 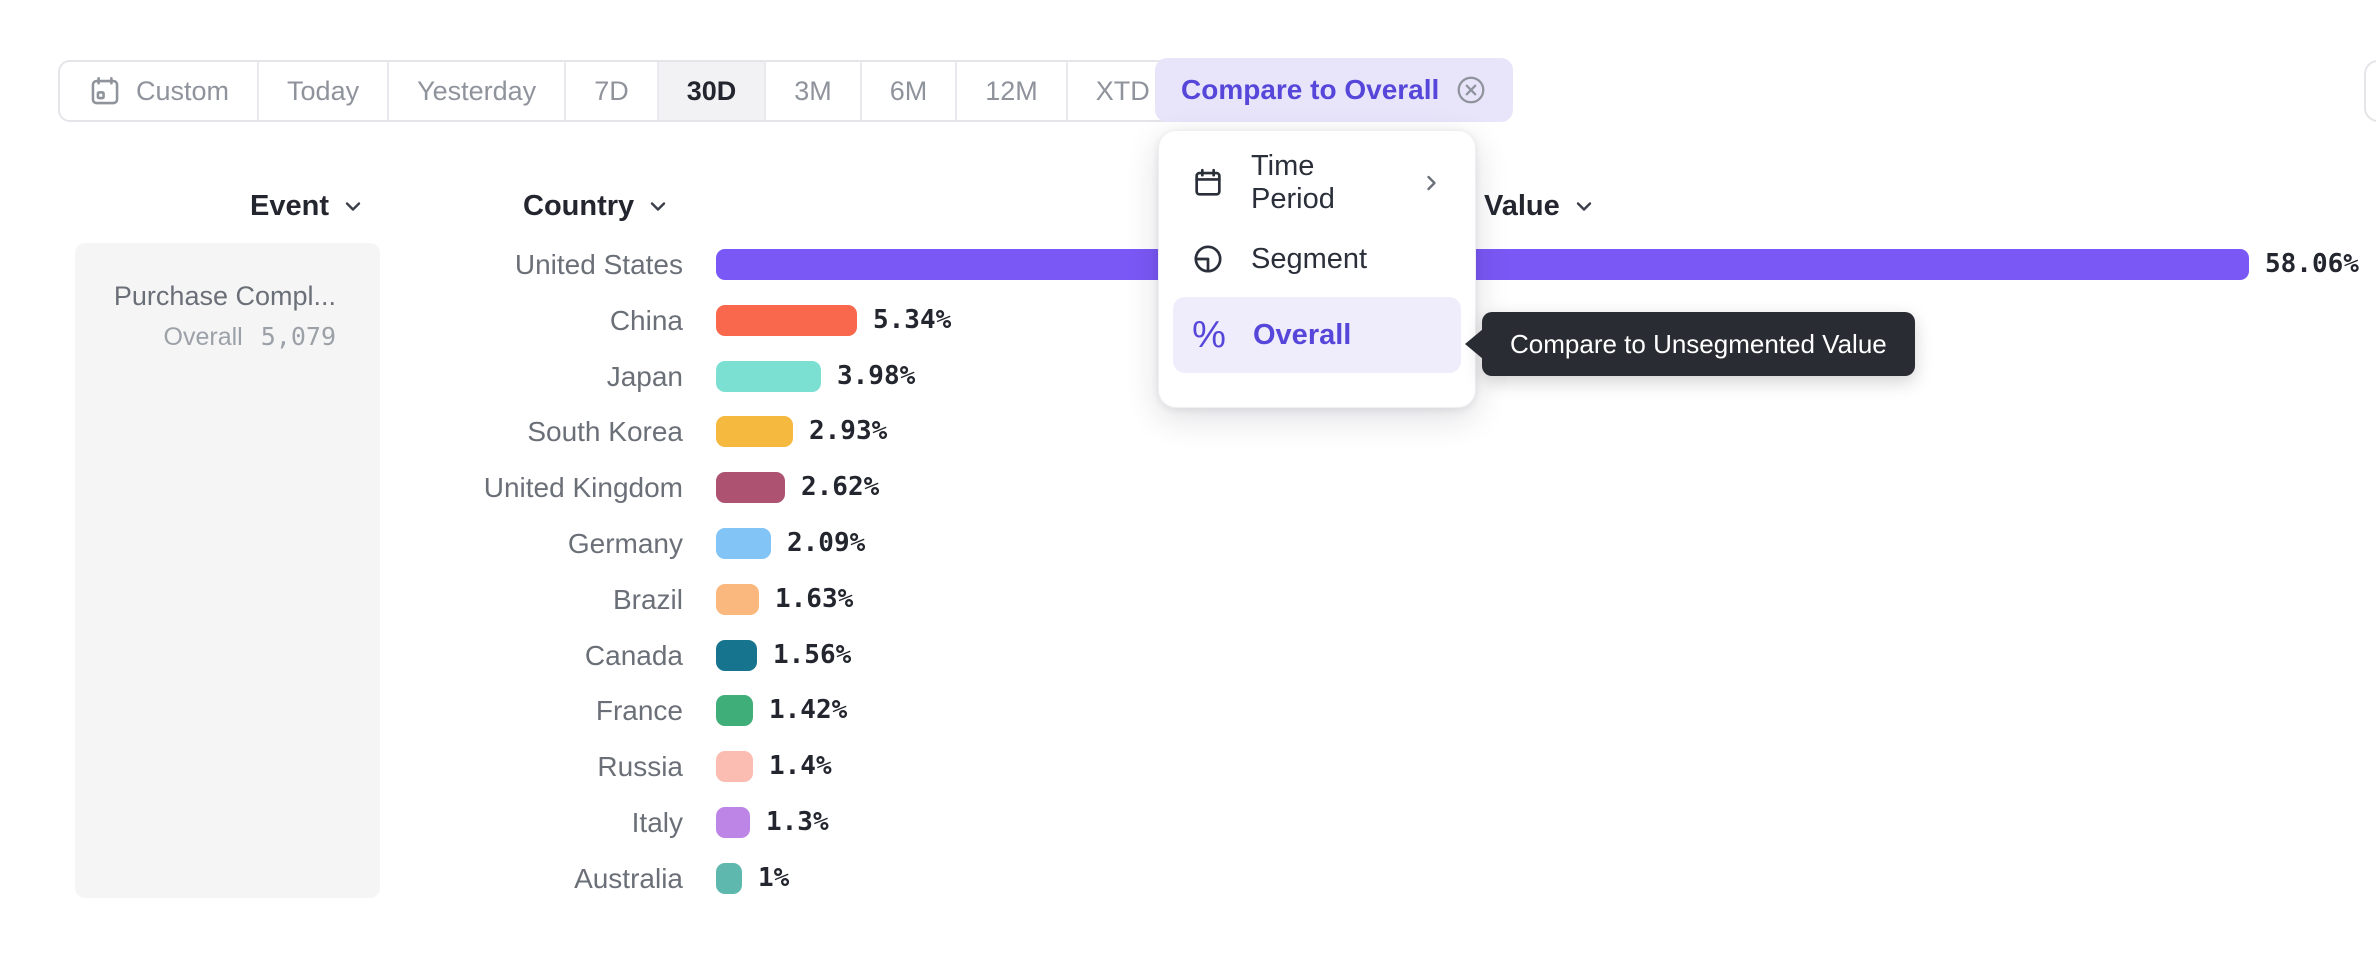 What do you see at coordinates (203, 337) in the screenshot?
I see `overall-label: Overall` at bounding box center [203, 337].